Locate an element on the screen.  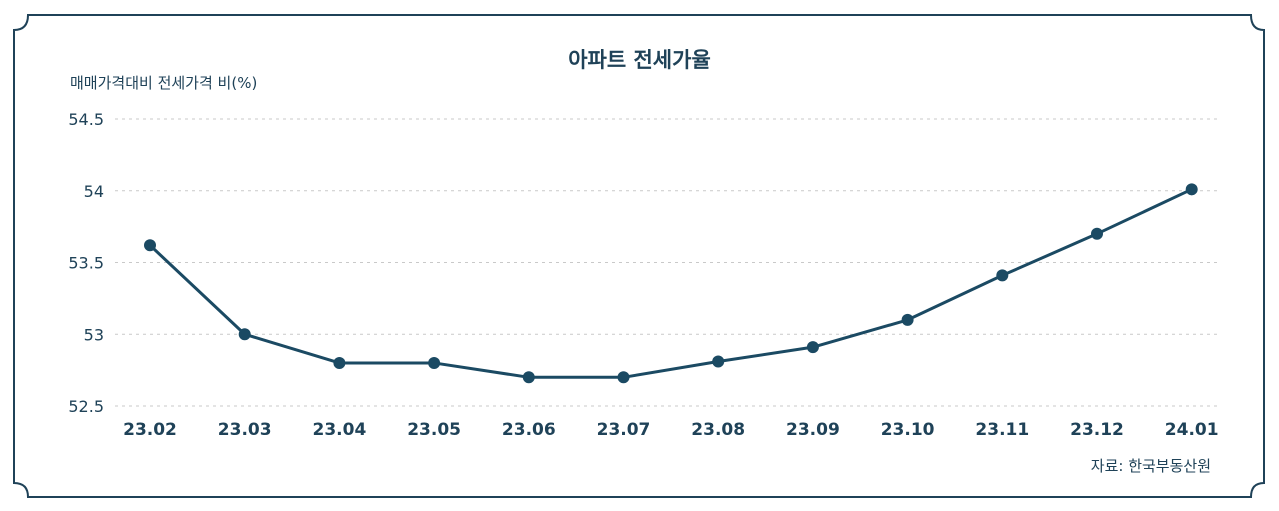
y-axis-ticks: 54.5 54 53.5 53 52.5 is located at coordinates (86, 263).